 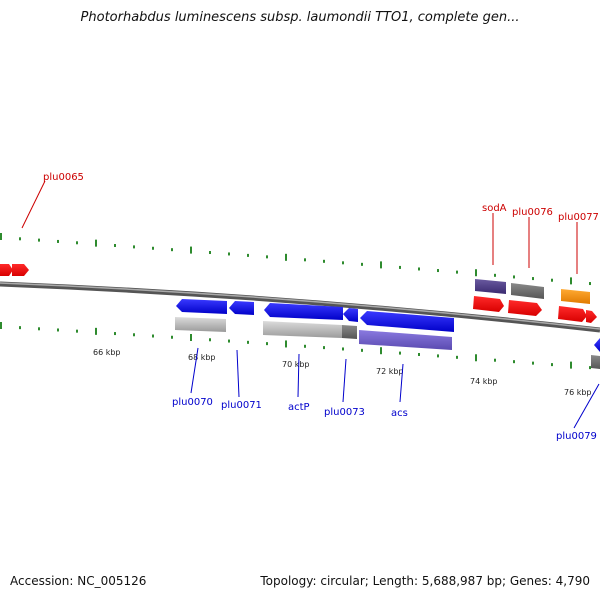 I want to click on gene-acs-box, so click(x=405, y=340).